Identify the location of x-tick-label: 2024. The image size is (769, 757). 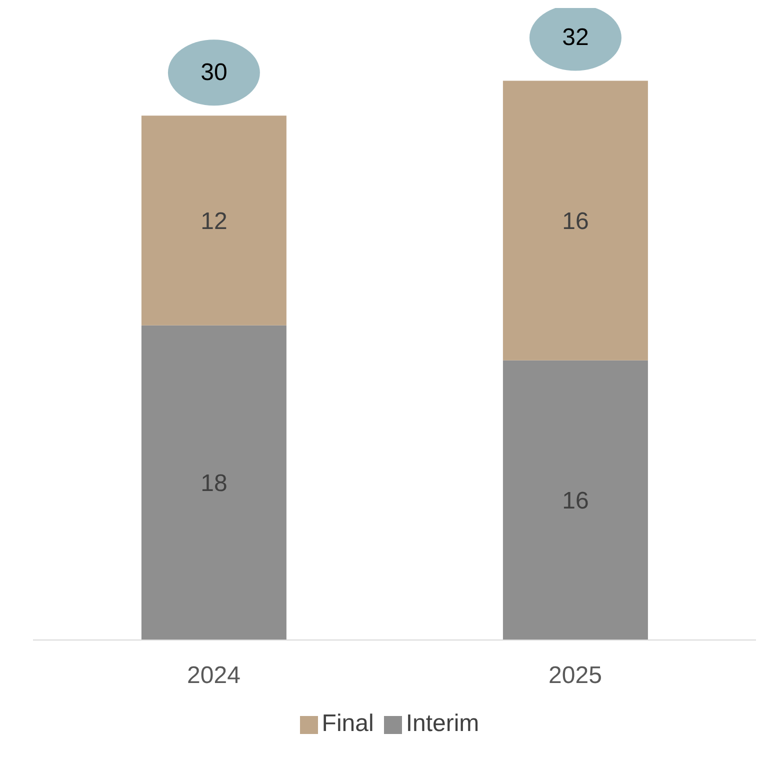
(213, 676).